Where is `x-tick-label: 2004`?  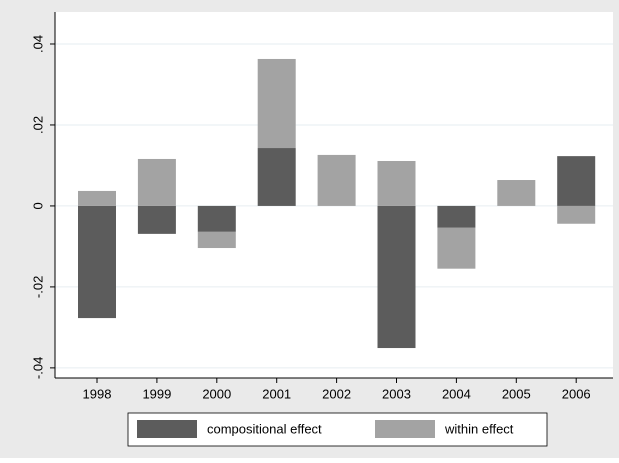 x-tick-label: 2004 is located at coordinates (456, 393).